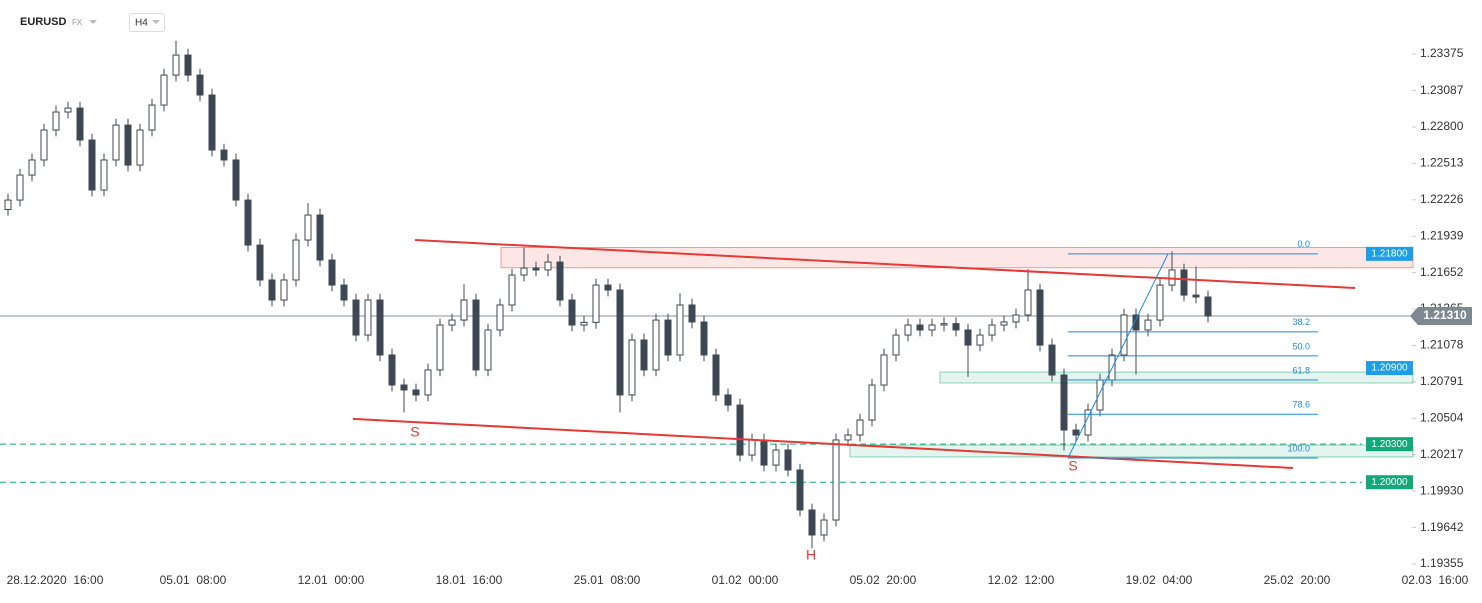 This screenshot has height=603, width=1482. What do you see at coordinates (1301, 370) in the screenshot?
I see `fib-label: 61.8` at bounding box center [1301, 370].